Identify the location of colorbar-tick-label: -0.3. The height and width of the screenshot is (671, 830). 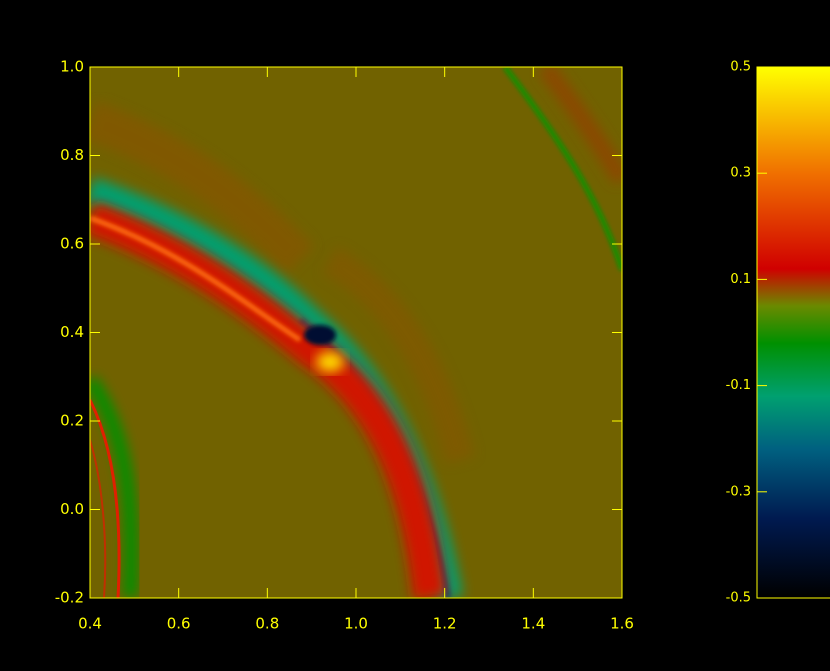
(738, 491).